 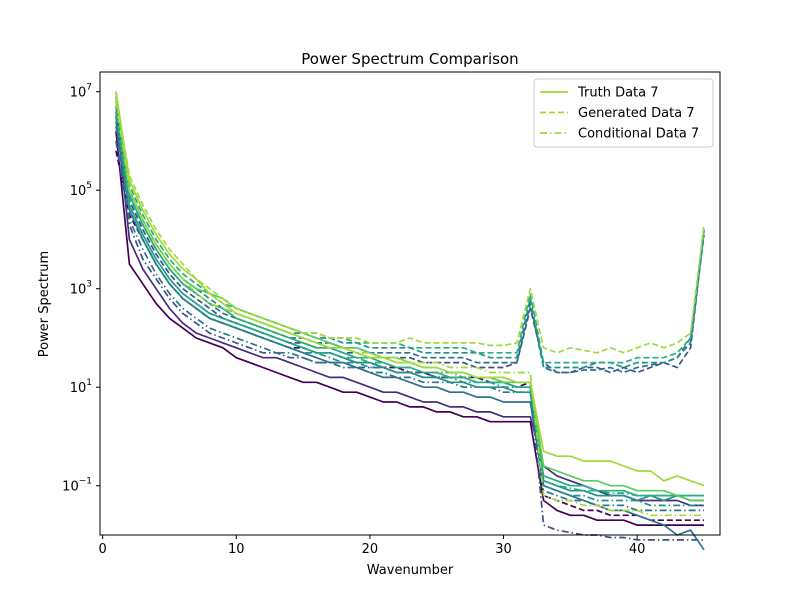 What do you see at coordinates (370, 549) in the screenshot?
I see `x-tick-label: 20` at bounding box center [370, 549].